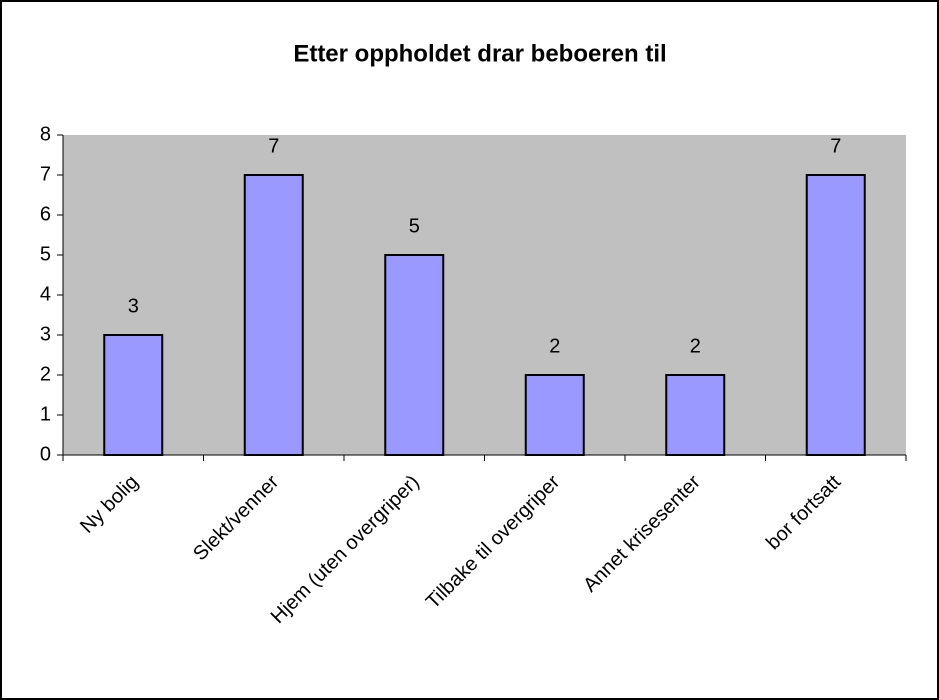 The height and width of the screenshot is (700, 939). Describe the element at coordinates (414, 226) in the screenshot. I see `data-label: 5` at that location.